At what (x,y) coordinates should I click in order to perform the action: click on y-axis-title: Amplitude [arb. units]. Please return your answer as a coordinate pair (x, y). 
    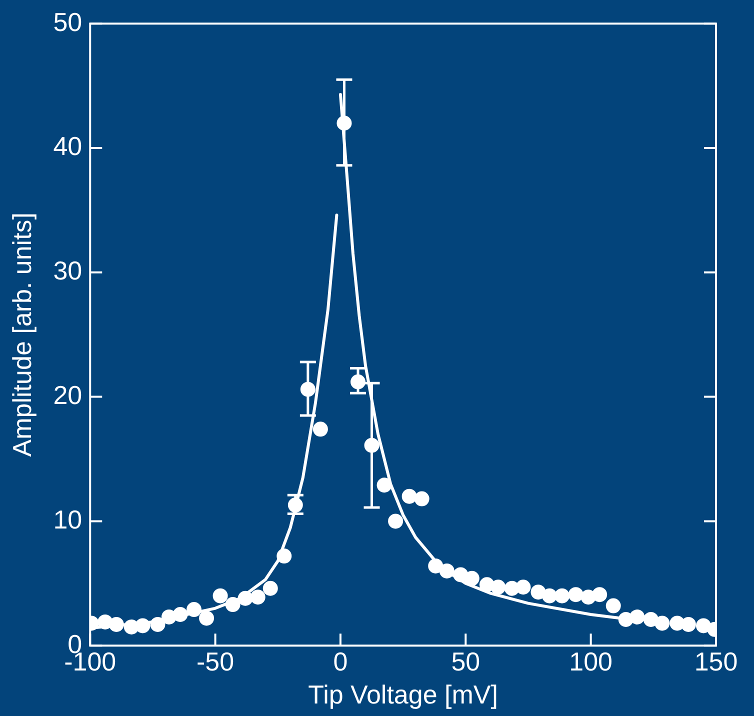
    Looking at the image, I should click on (21, 334).